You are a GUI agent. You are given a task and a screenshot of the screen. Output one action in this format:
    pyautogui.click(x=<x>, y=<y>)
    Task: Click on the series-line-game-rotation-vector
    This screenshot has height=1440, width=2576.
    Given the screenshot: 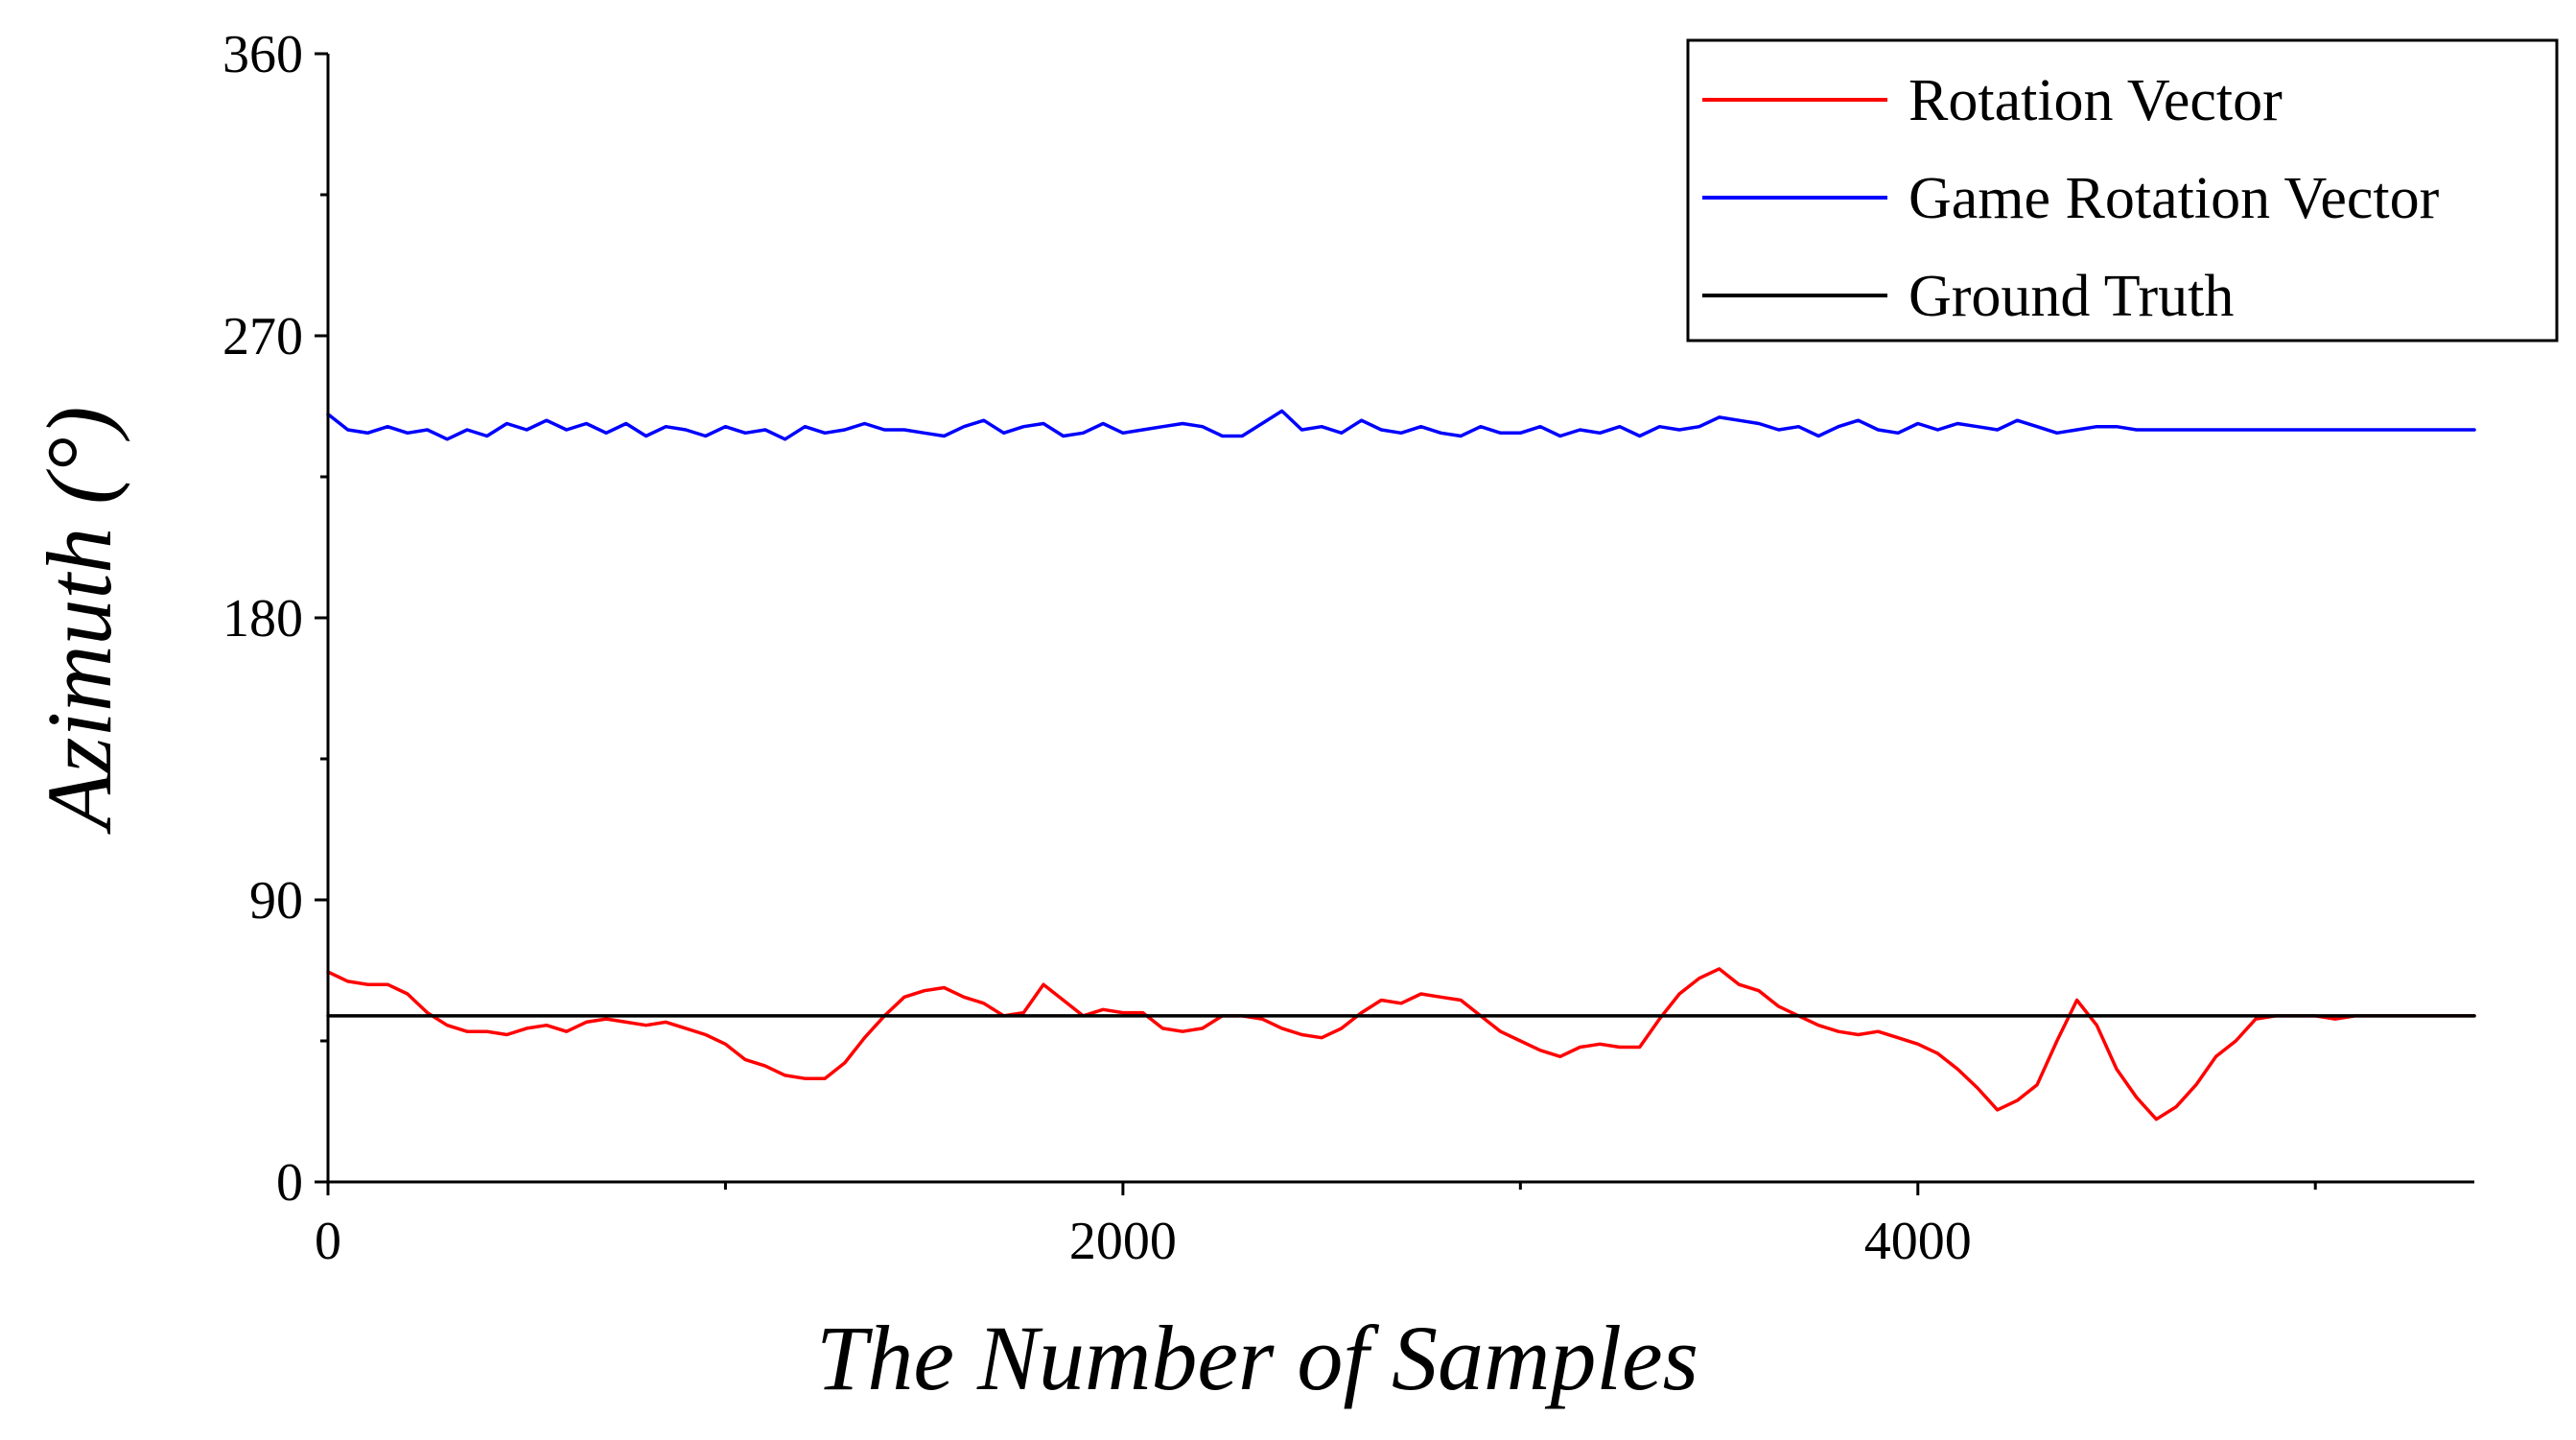 What is the action you would take?
    pyautogui.click(x=1401, y=425)
    